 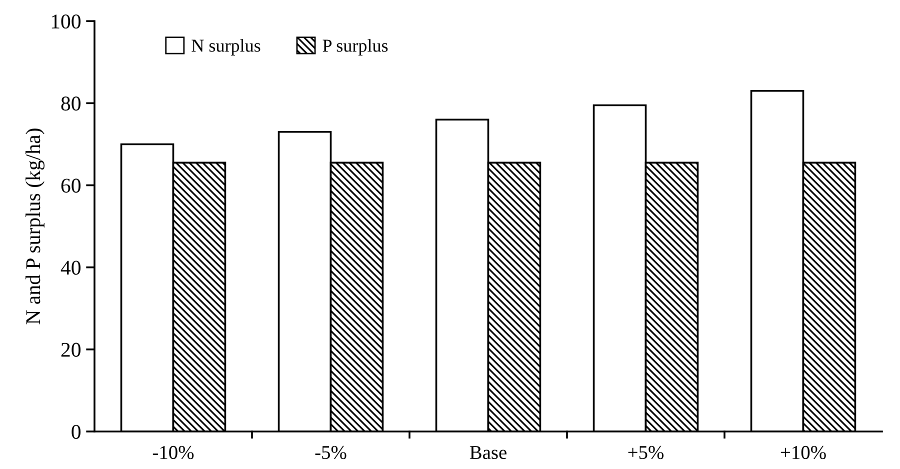 What do you see at coordinates (173, 453) in the screenshot?
I see `x-tick-label: -10%` at bounding box center [173, 453].